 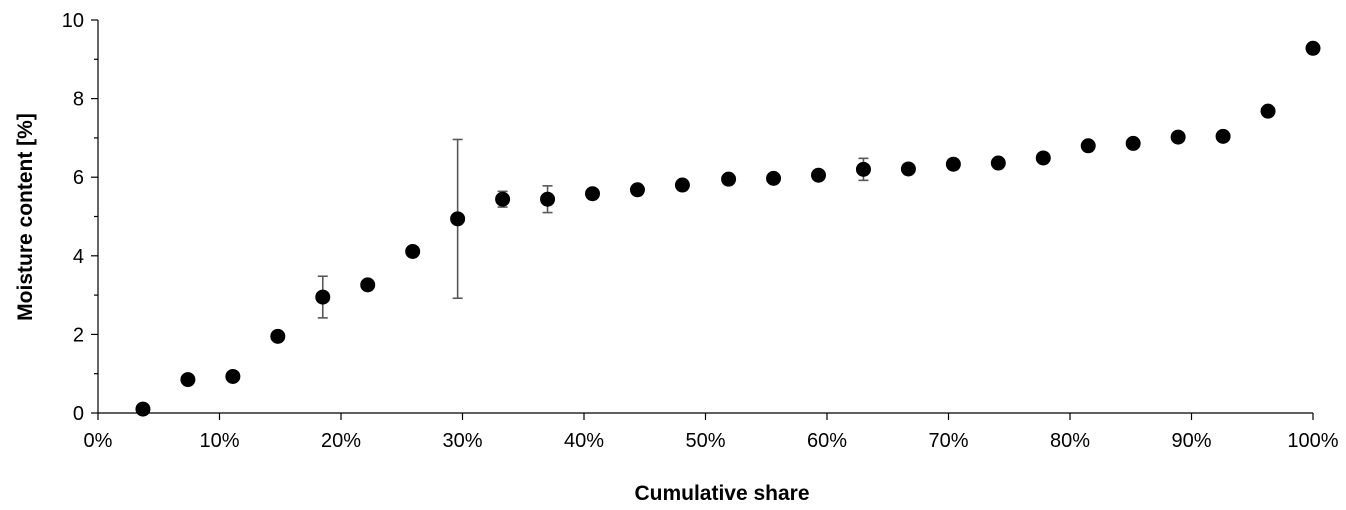 I want to click on y-tick-label: 8, so click(x=78, y=100).